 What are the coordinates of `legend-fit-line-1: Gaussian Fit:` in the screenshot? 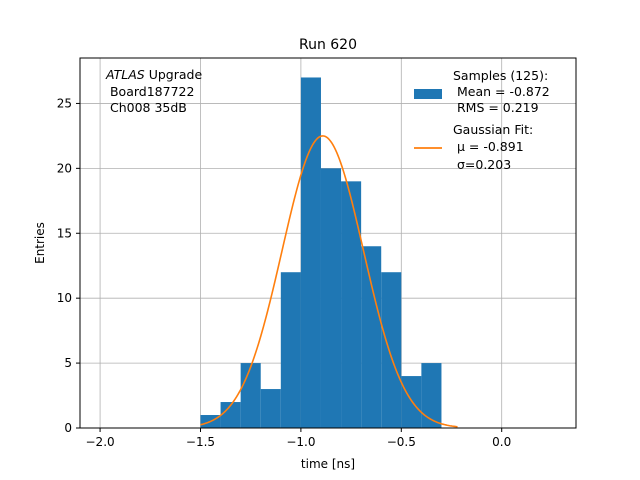 It's located at (493, 129).